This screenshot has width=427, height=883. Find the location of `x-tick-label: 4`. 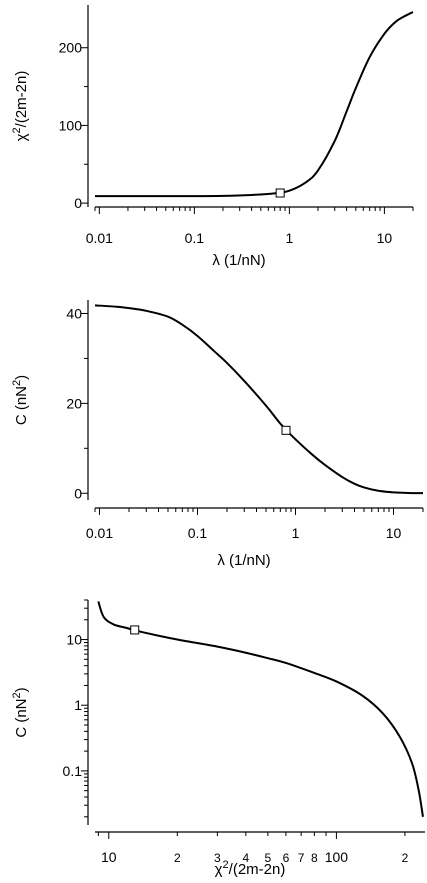

x-tick-label: 4 is located at coordinates (245, 858).